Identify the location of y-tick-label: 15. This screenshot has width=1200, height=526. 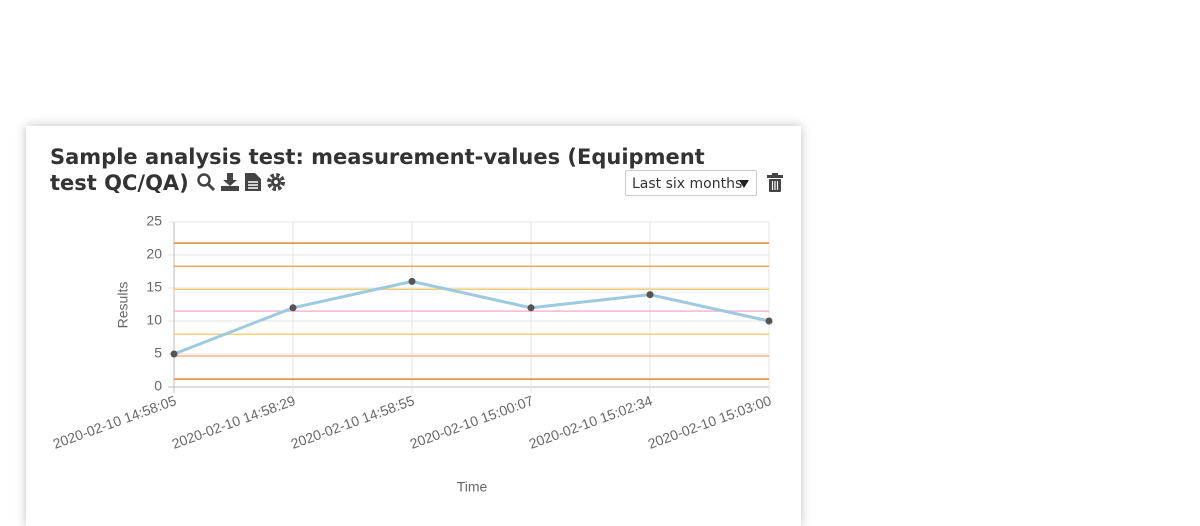
(154, 287).